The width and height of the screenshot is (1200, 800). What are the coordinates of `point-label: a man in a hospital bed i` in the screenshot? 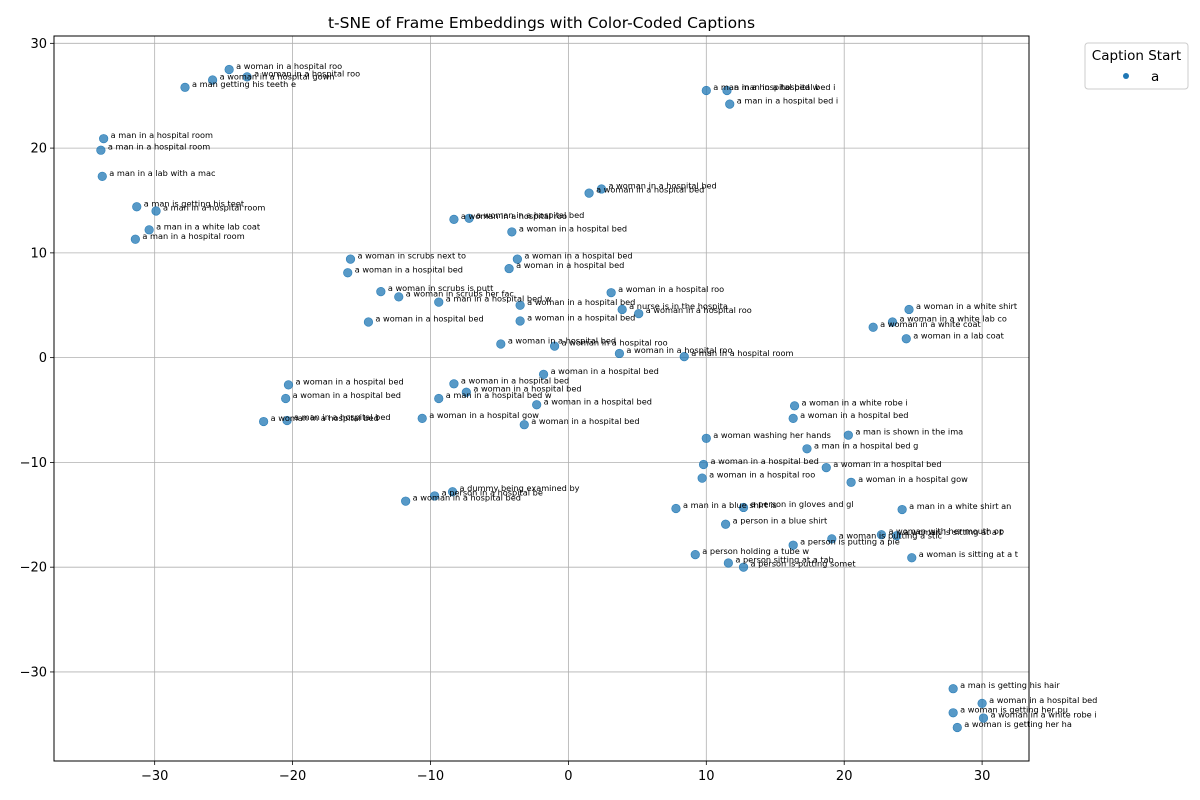 It's located at (787, 101).